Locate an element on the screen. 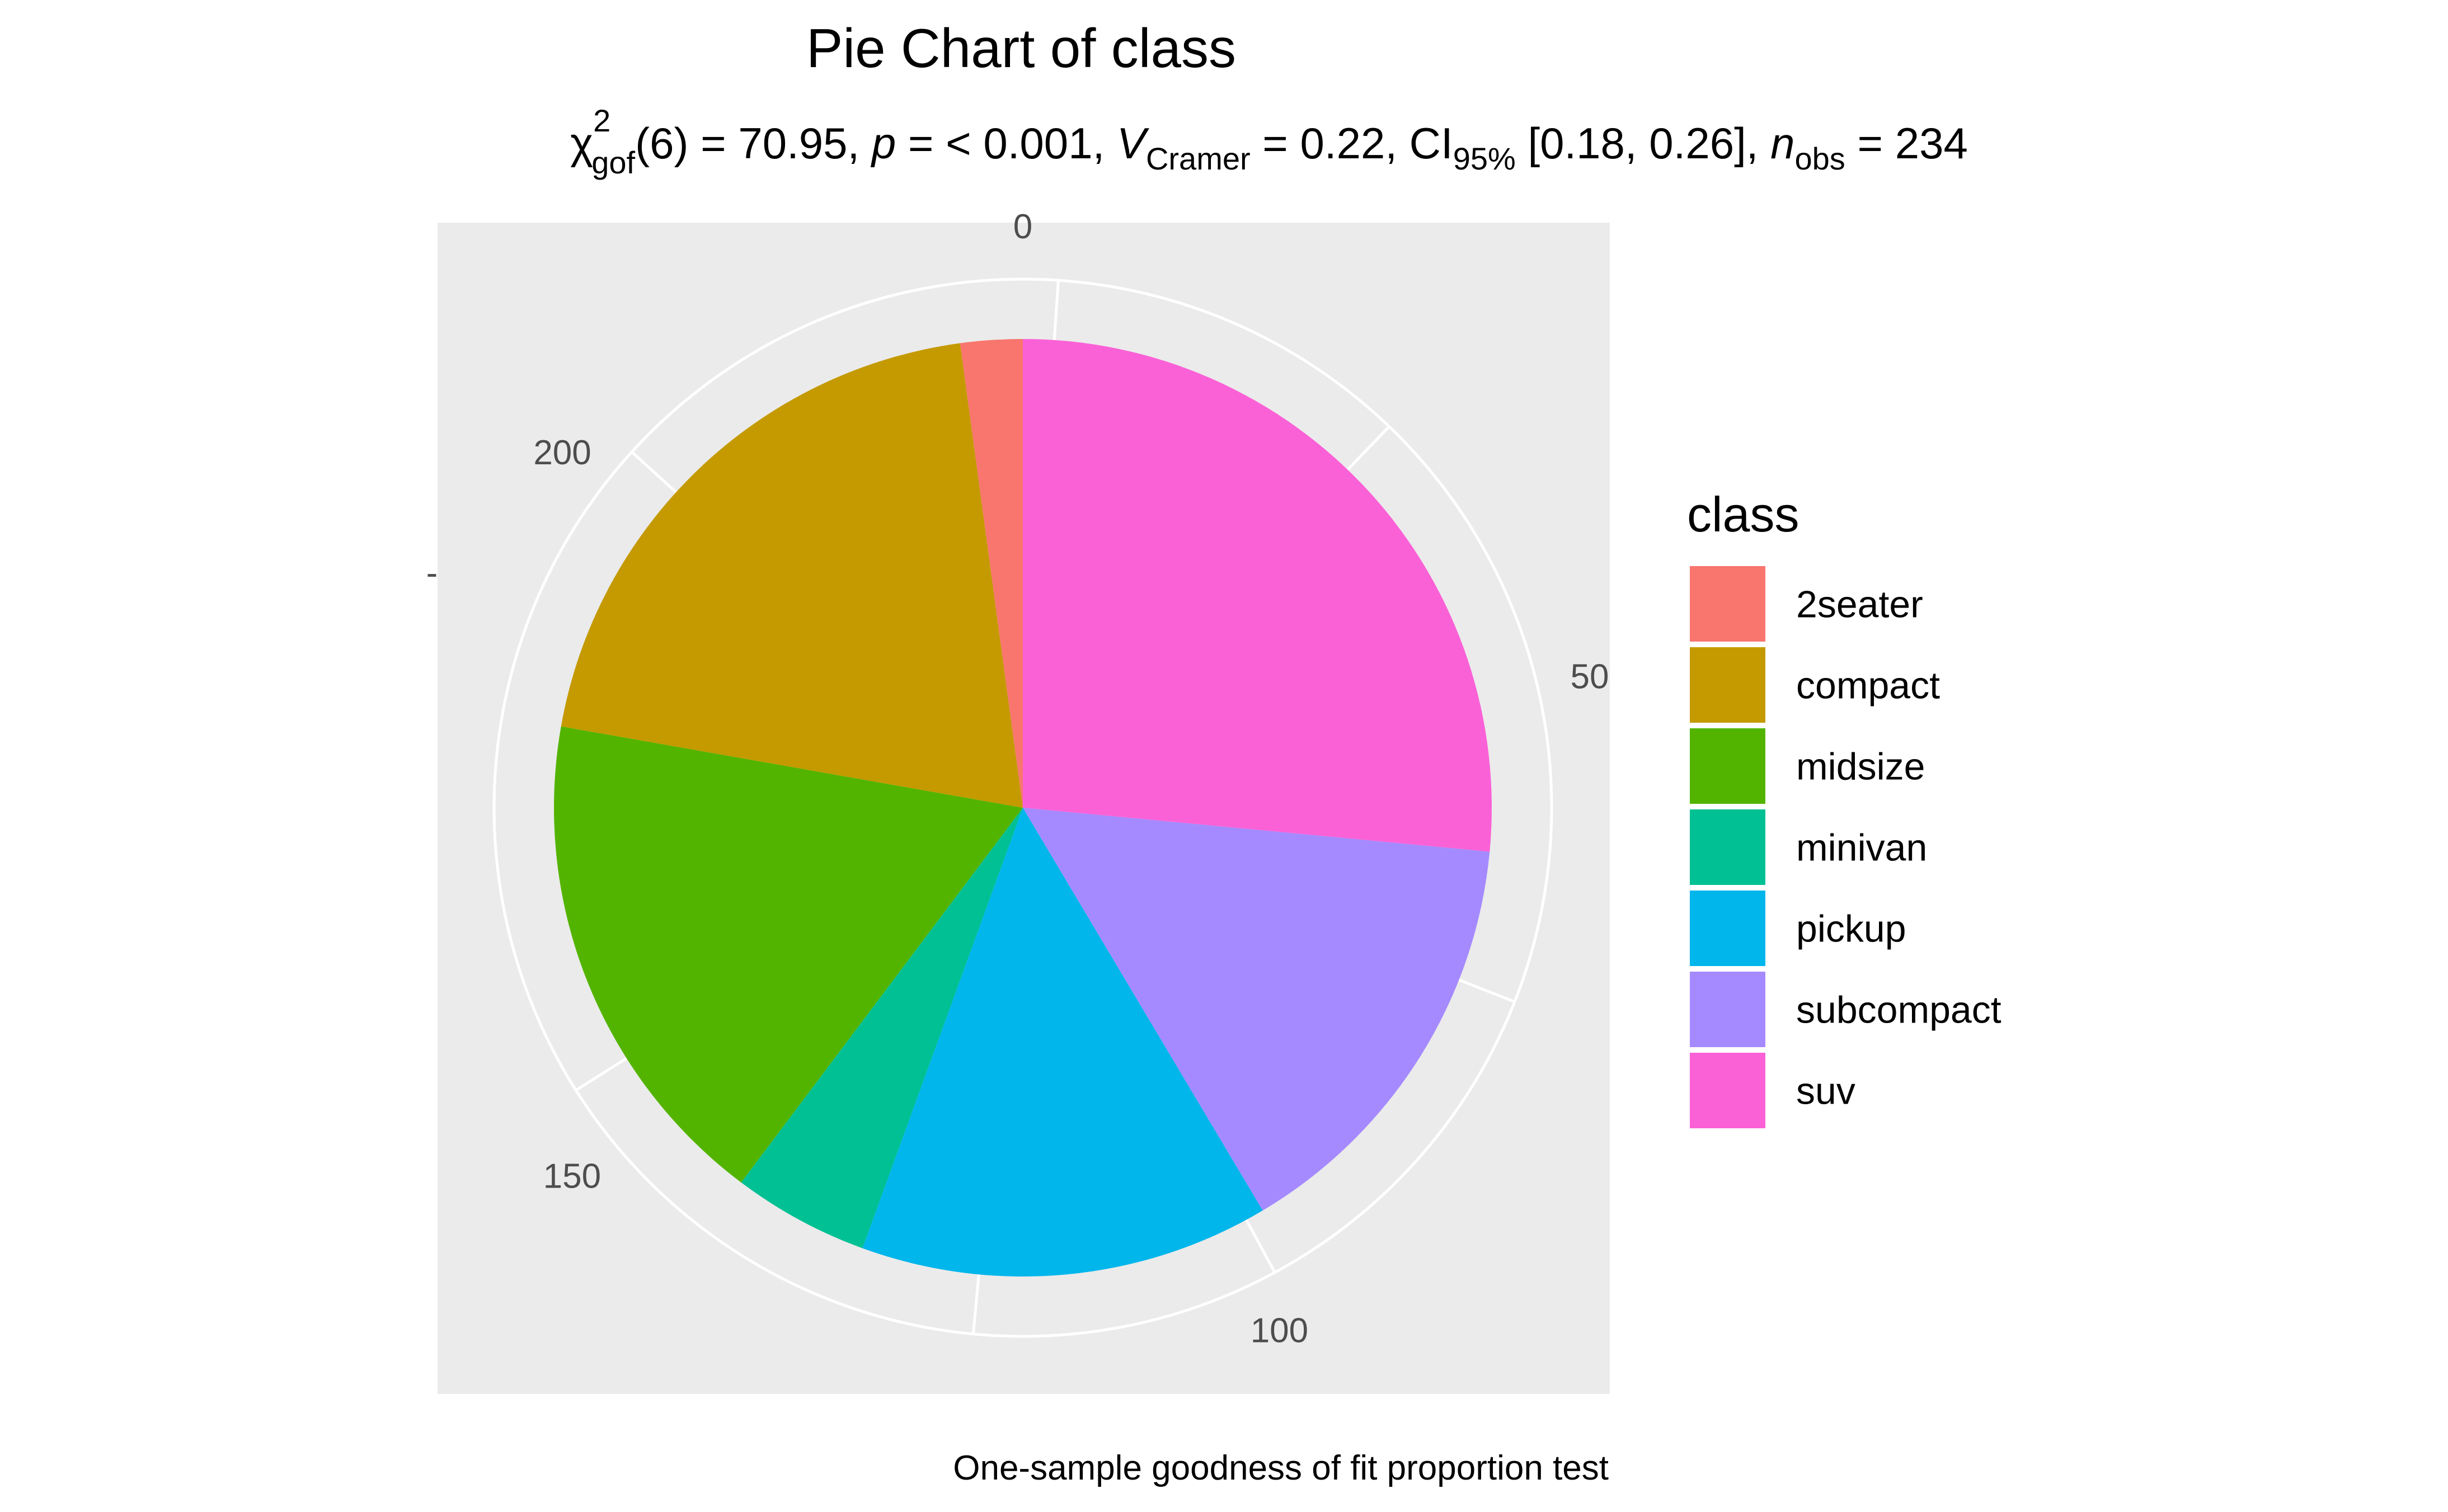  subtitle-chi-sup: 2 is located at coordinates (602, 120).